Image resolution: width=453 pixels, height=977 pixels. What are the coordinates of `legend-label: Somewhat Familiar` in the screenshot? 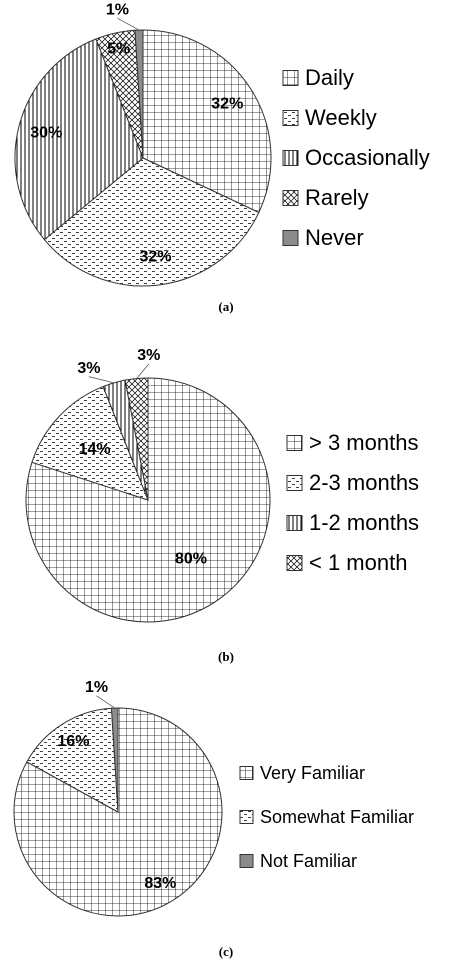 It's located at (337, 817).